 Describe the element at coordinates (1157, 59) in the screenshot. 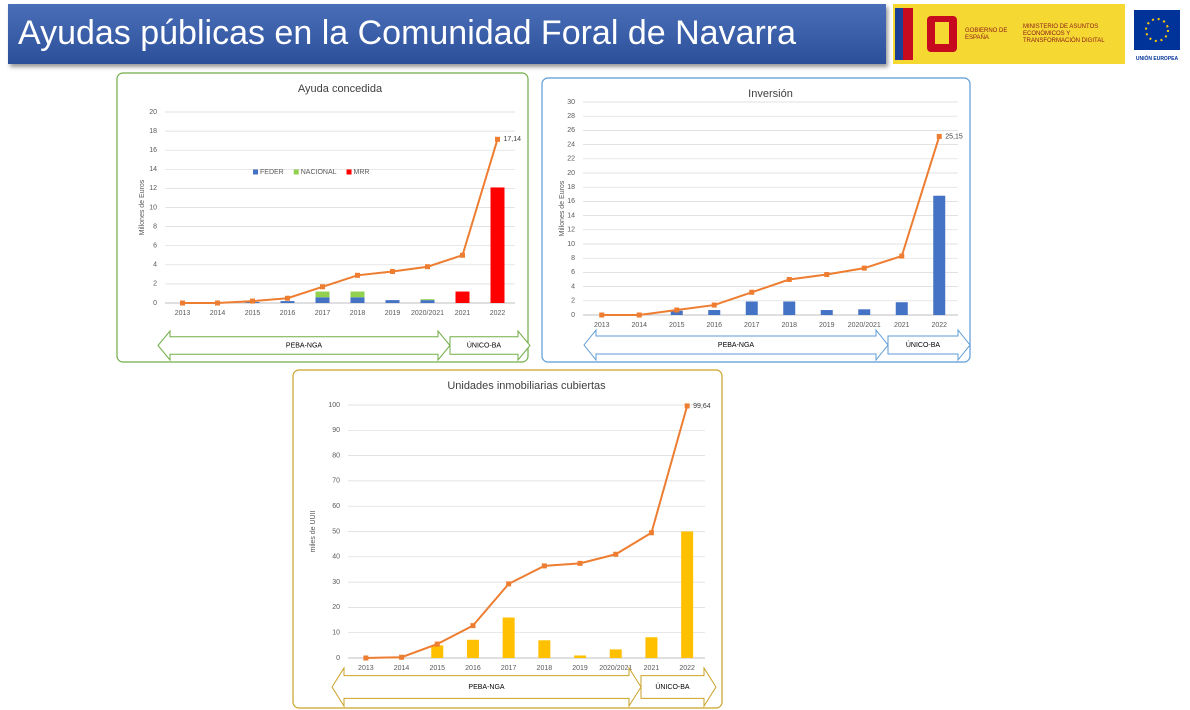

I see `eu-text: UNIÓN EUROPEA` at that location.